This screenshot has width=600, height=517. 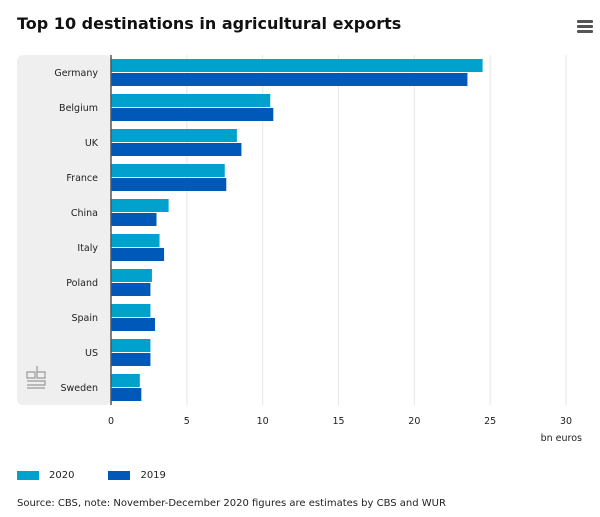 I want to click on bar-2020-germany, so click(x=297, y=65).